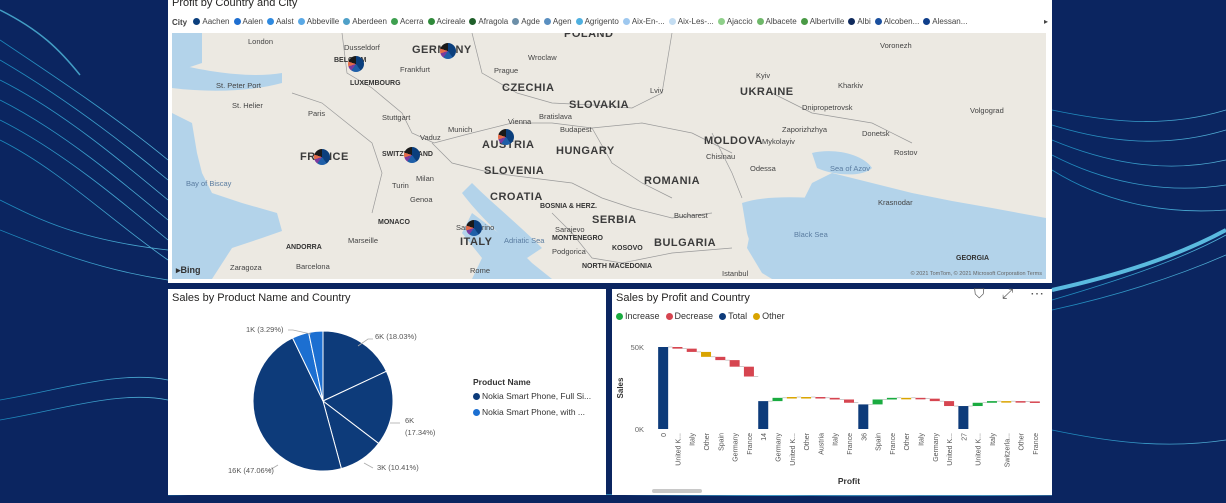 The image size is (1226, 503). I want to click on city-legend-item: Agen, so click(557, 21).